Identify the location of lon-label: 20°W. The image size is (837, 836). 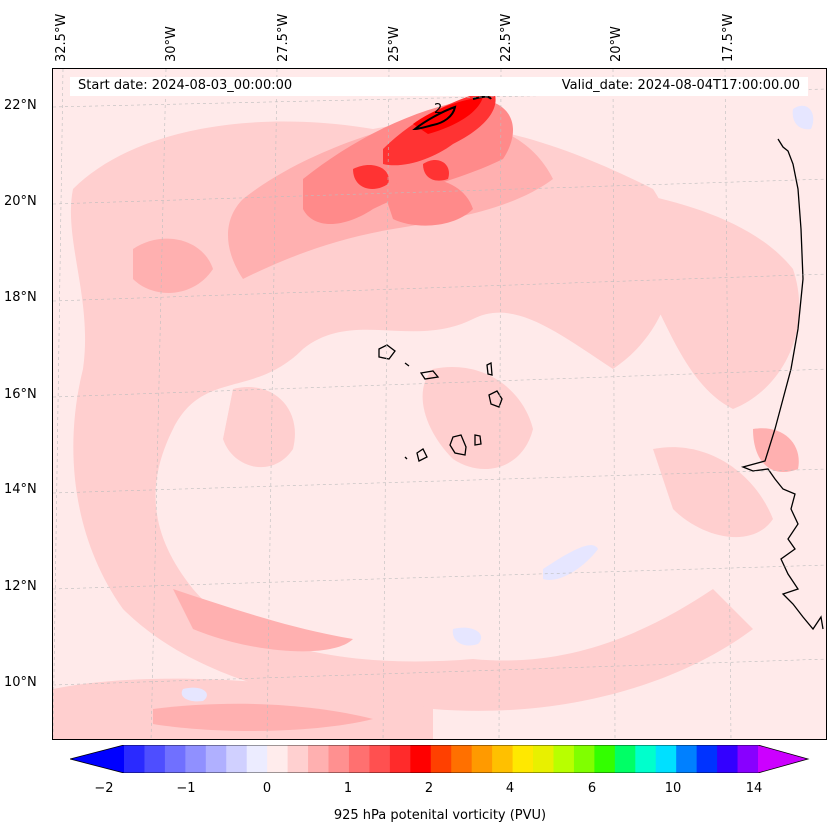
(616, 44).